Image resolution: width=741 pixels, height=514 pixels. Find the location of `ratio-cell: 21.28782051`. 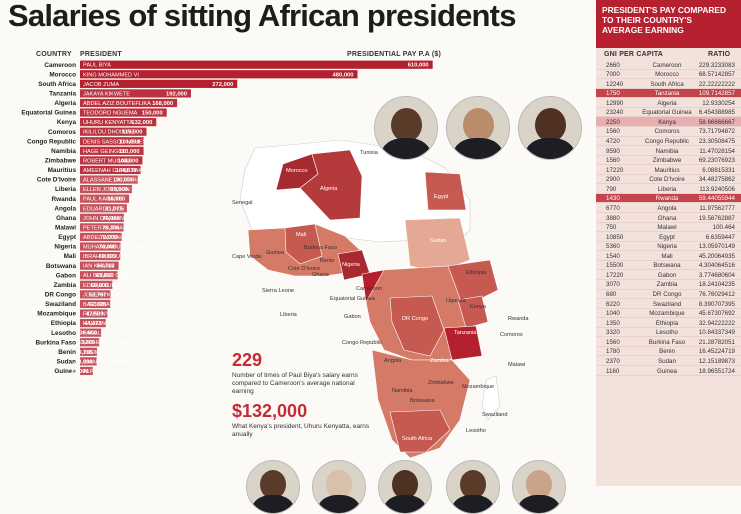

ratio-cell: 21.28782051 is located at coordinates (716, 342).